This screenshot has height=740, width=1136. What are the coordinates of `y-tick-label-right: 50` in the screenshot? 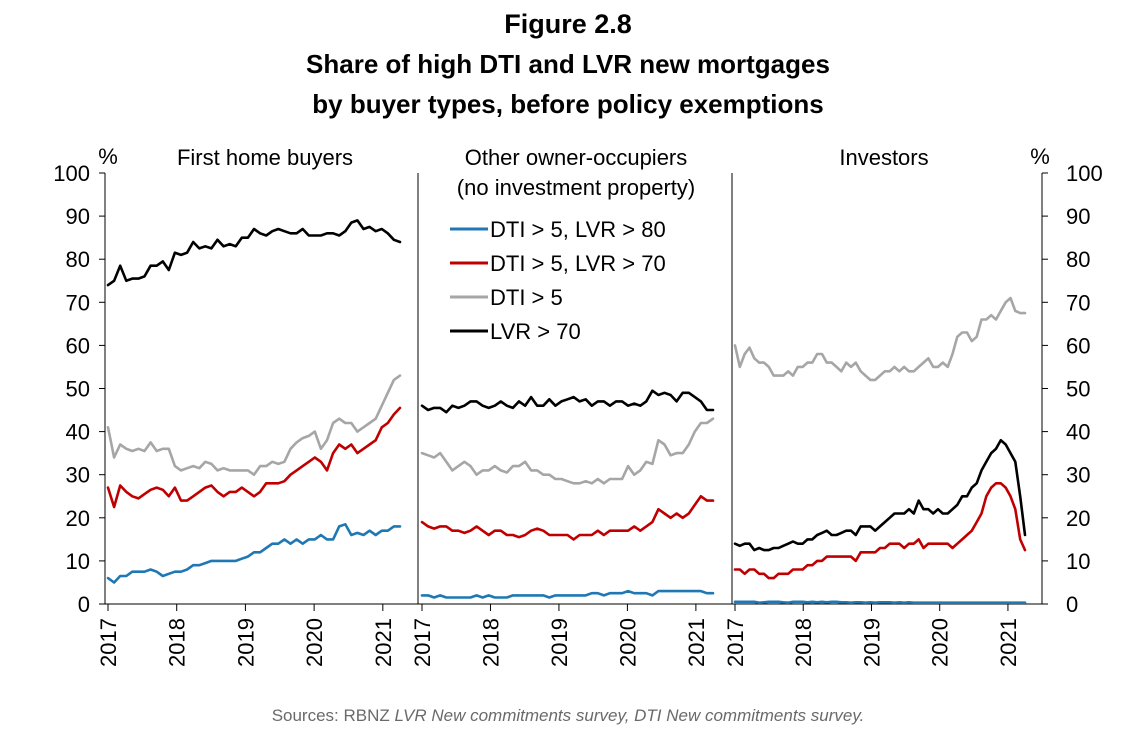 It's located at (1078, 389).